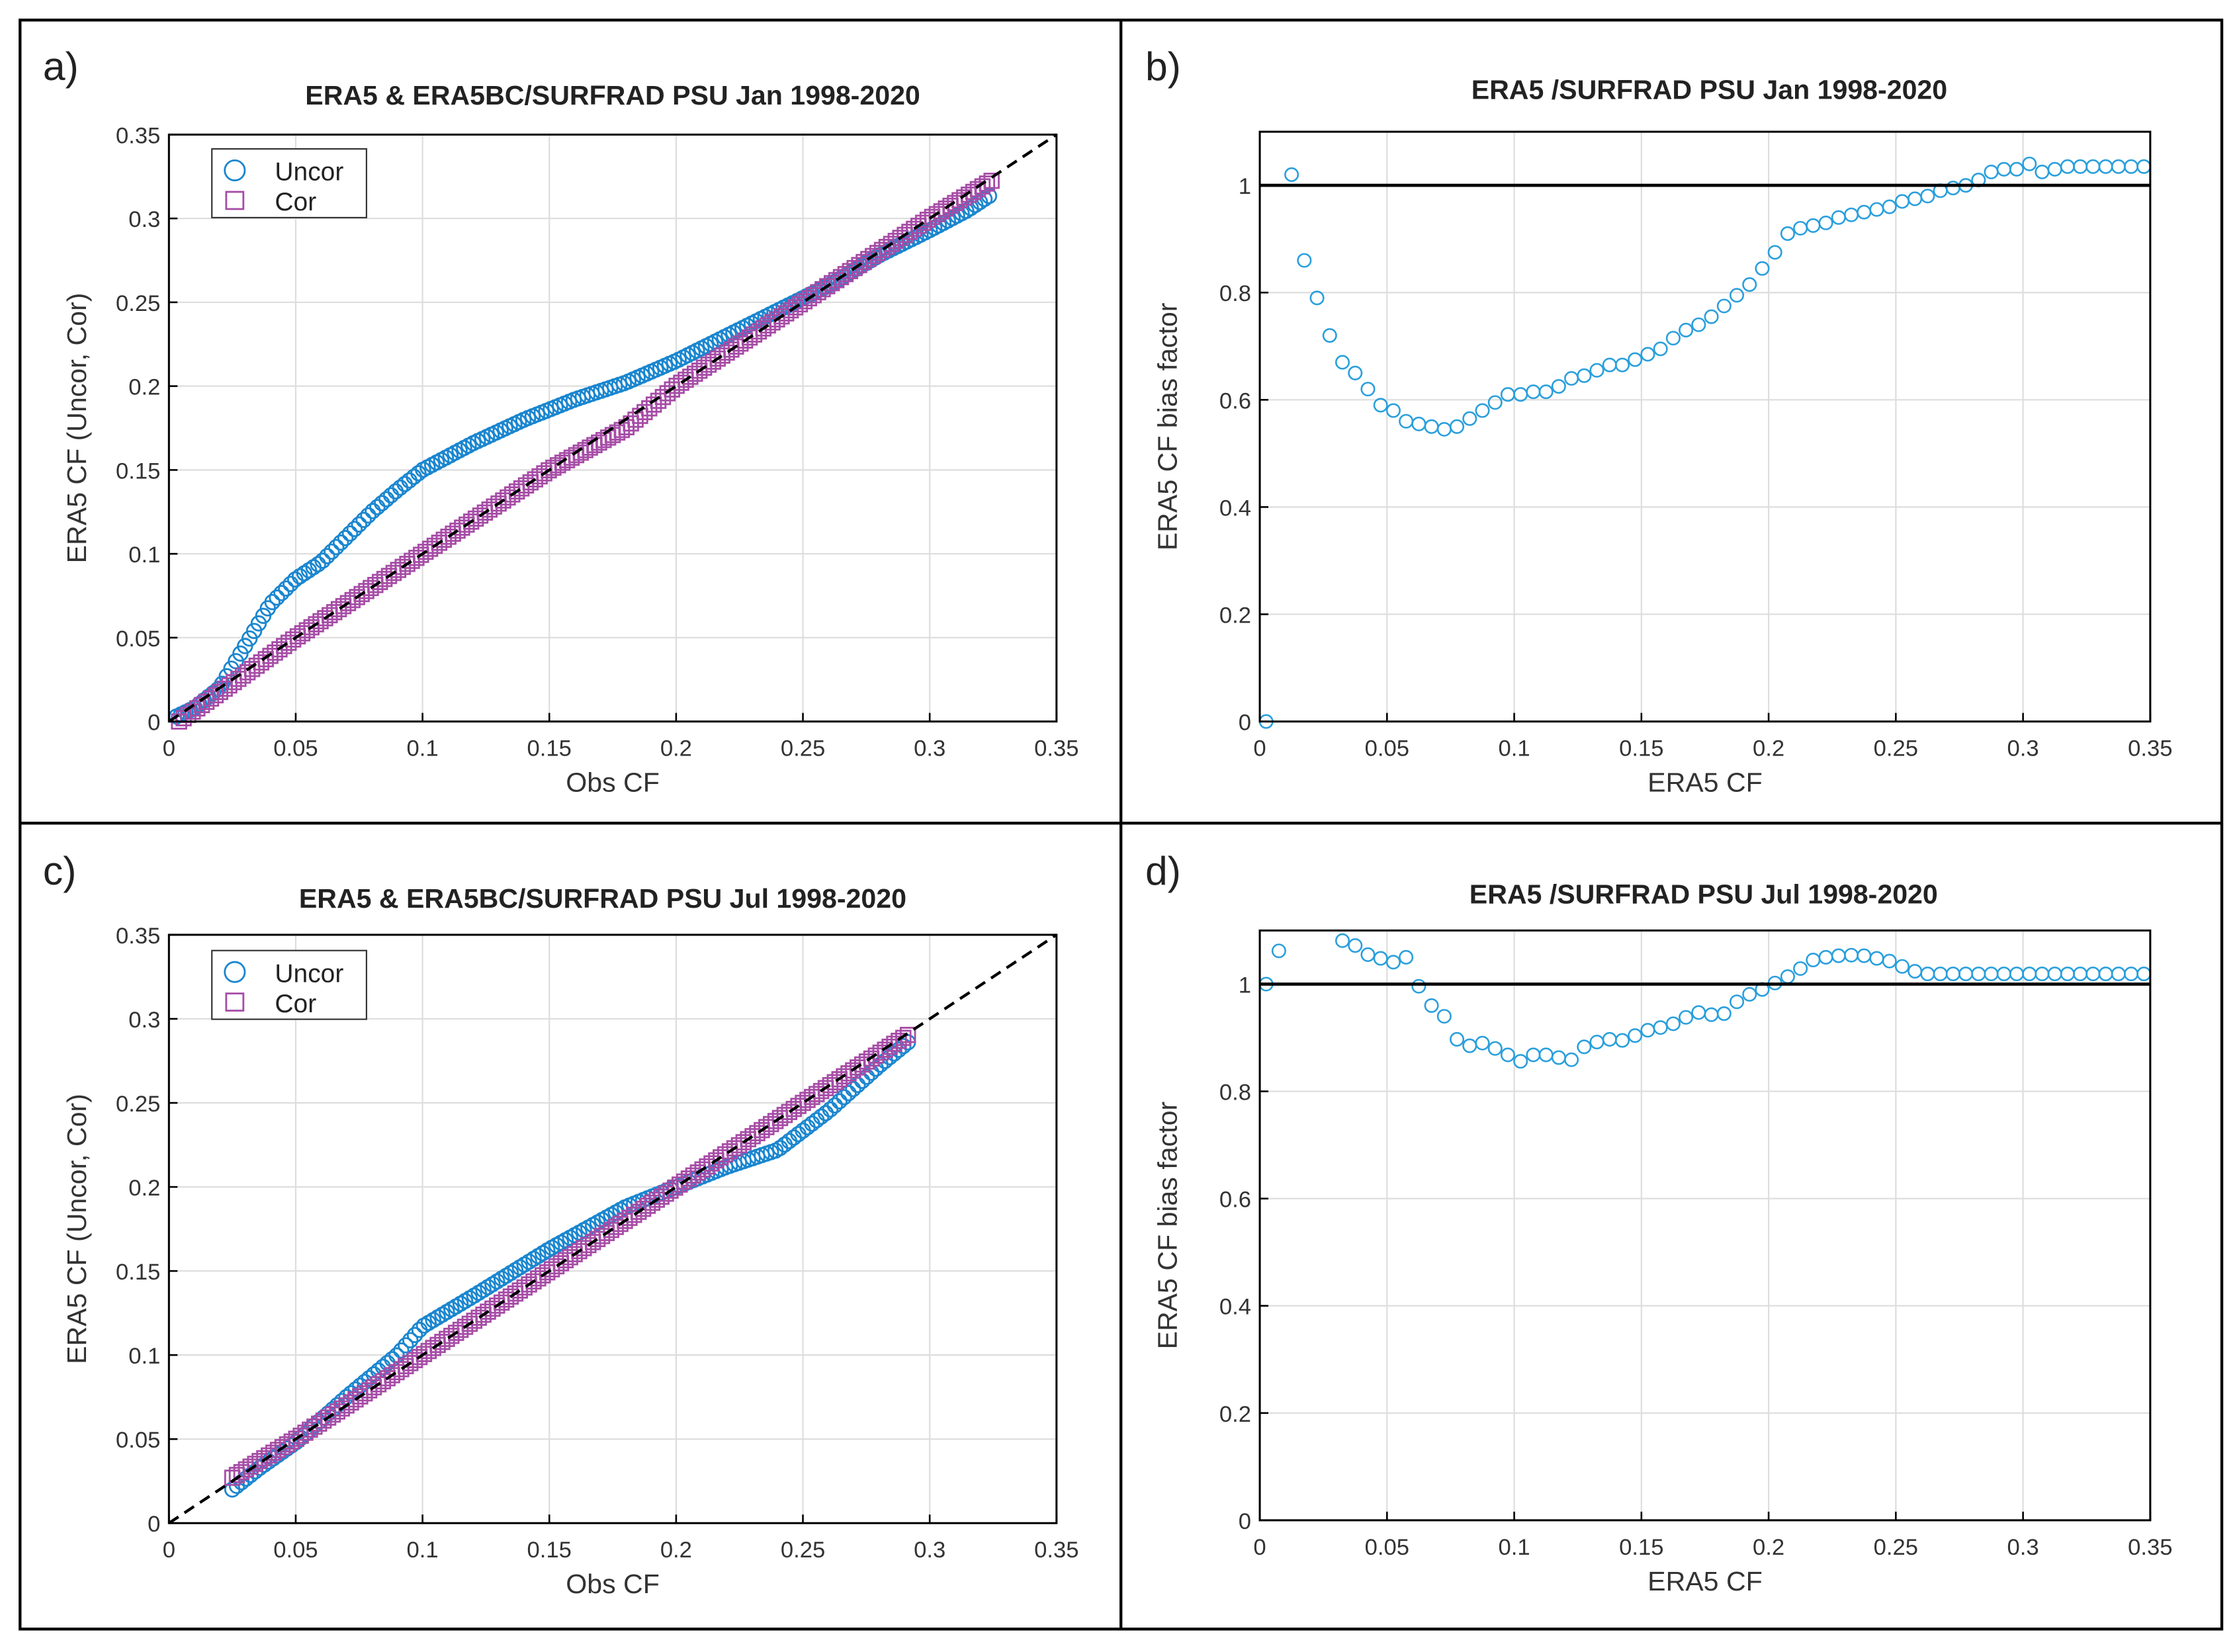 This screenshot has height=1652, width=2239. What do you see at coordinates (169, 748) in the screenshot?
I see `x-tick-label: 0` at bounding box center [169, 748].